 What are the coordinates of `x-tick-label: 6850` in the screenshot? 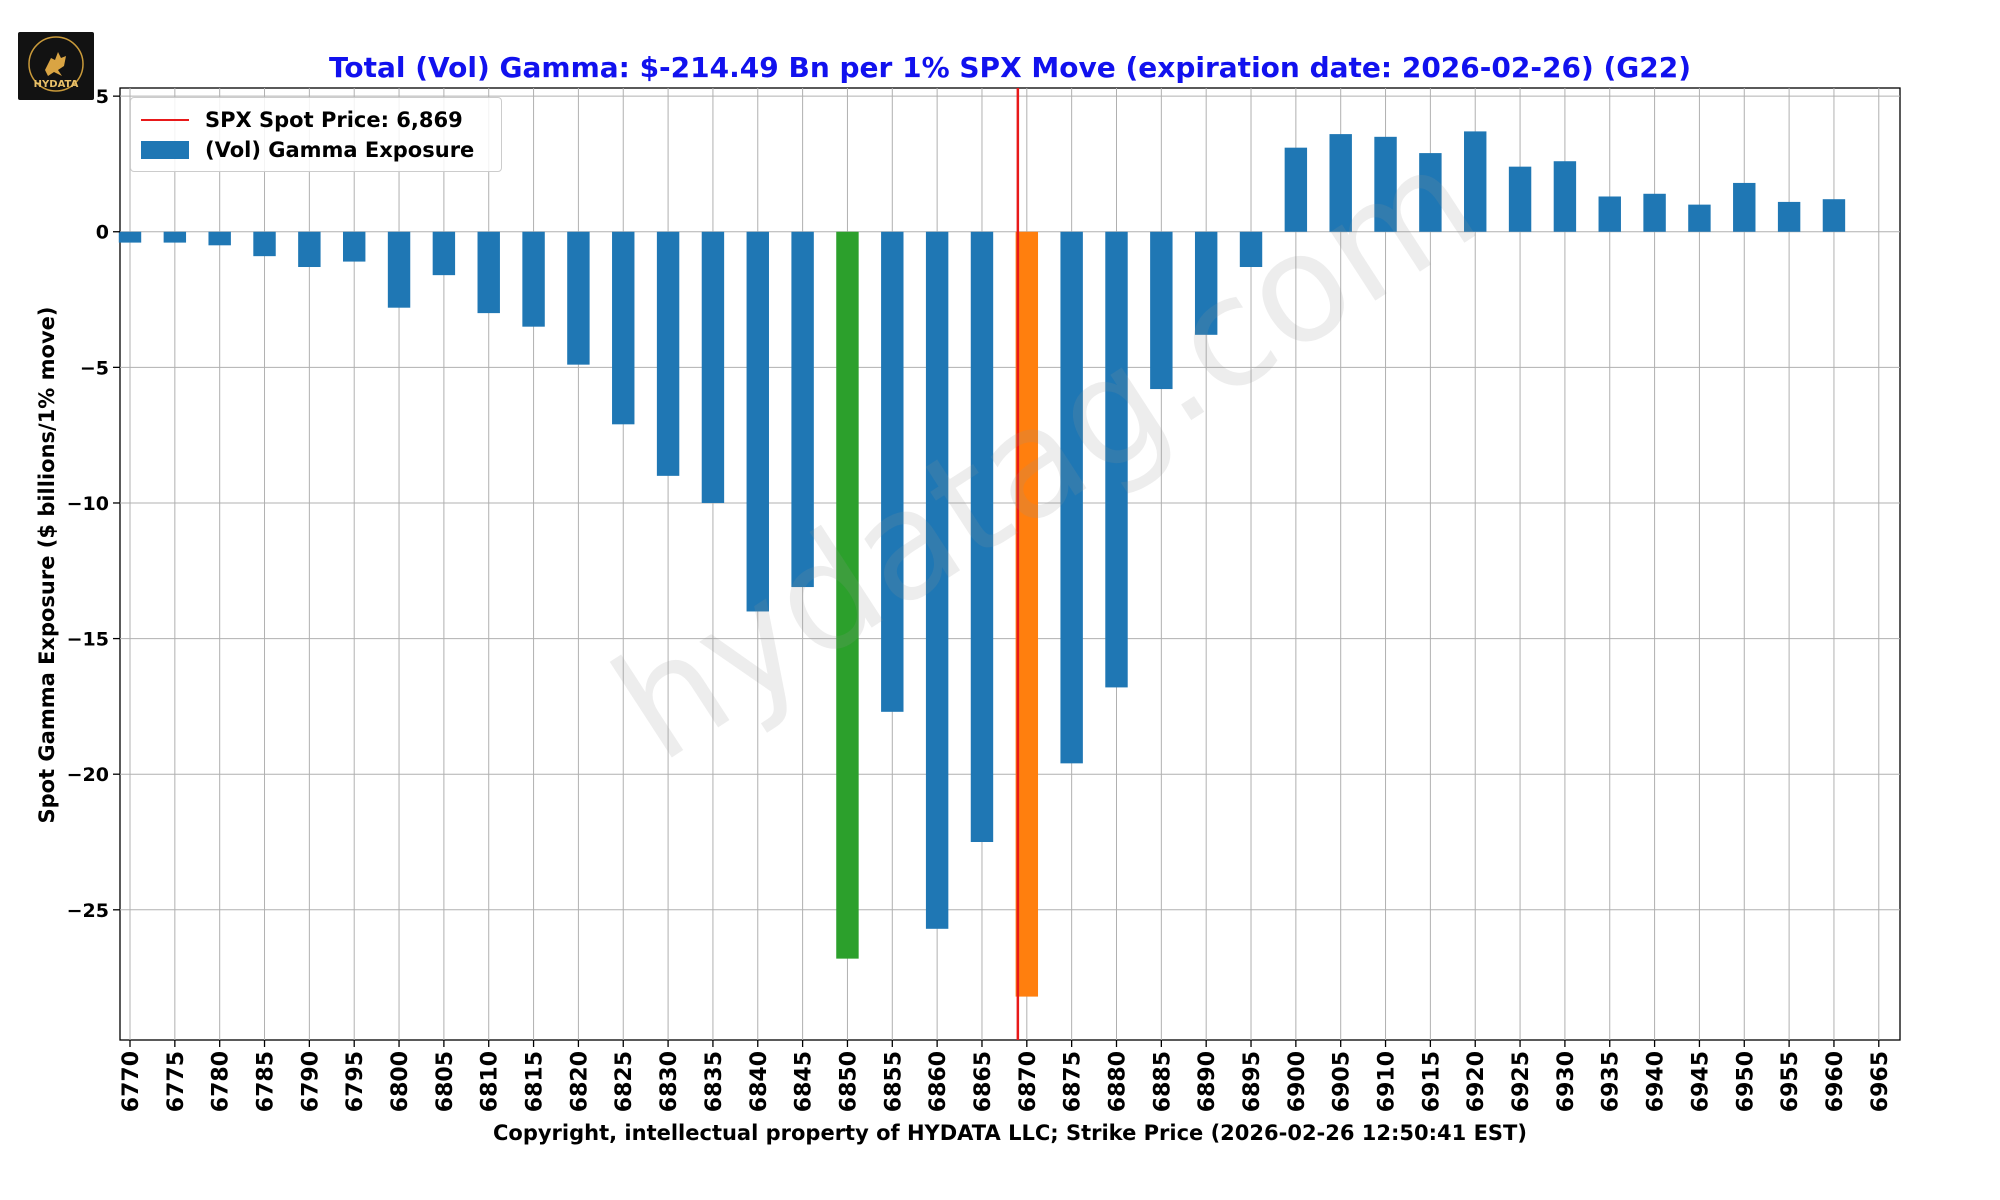 It's located at (848, 1081).